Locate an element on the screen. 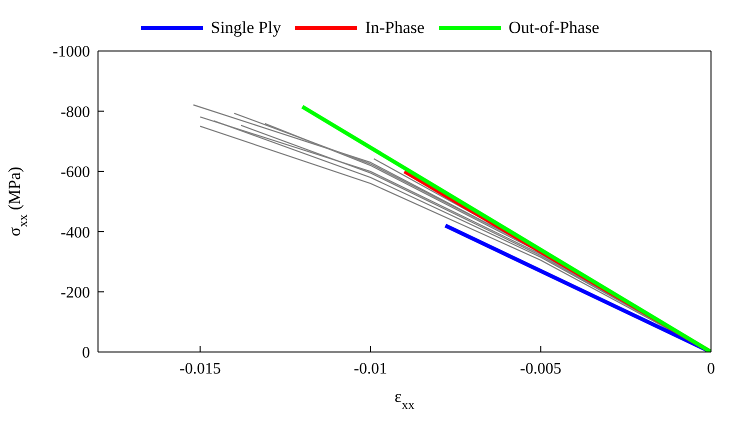 This screenshot has height=436, width=734. legend-label: In-Phase is located at coordinates (395, 28).